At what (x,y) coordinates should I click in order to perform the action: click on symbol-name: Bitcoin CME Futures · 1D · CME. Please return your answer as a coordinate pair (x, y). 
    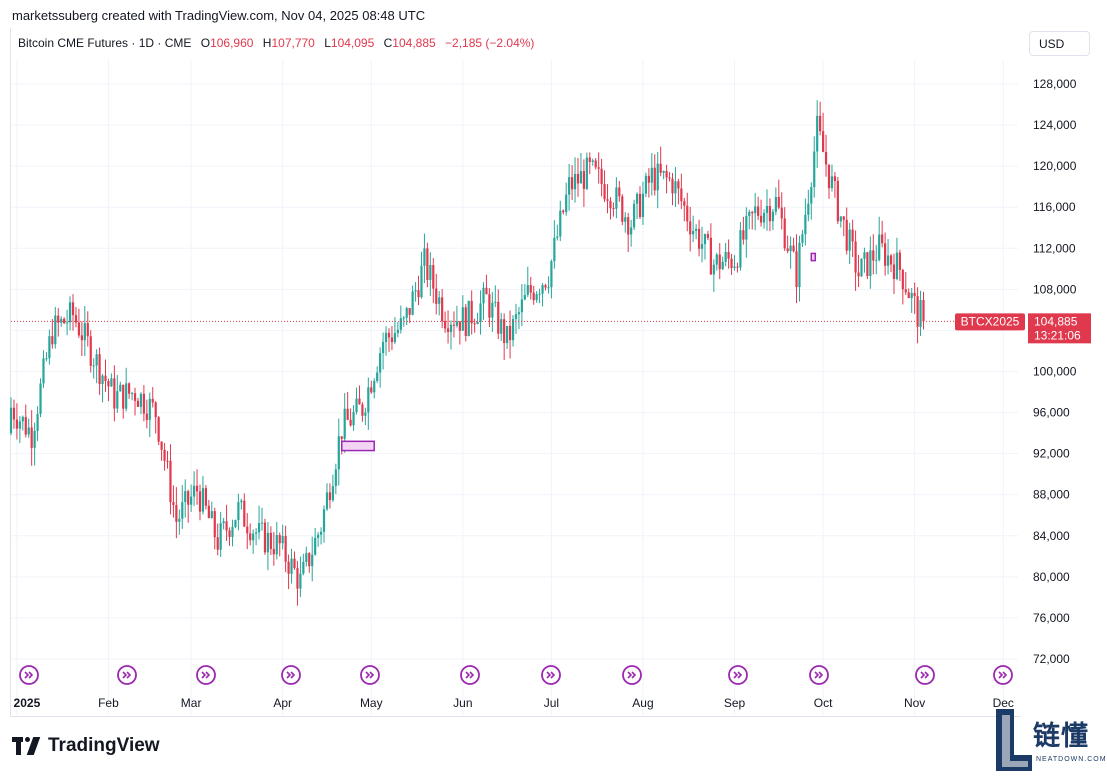
    Looking at the image, I should click on (105, 43).